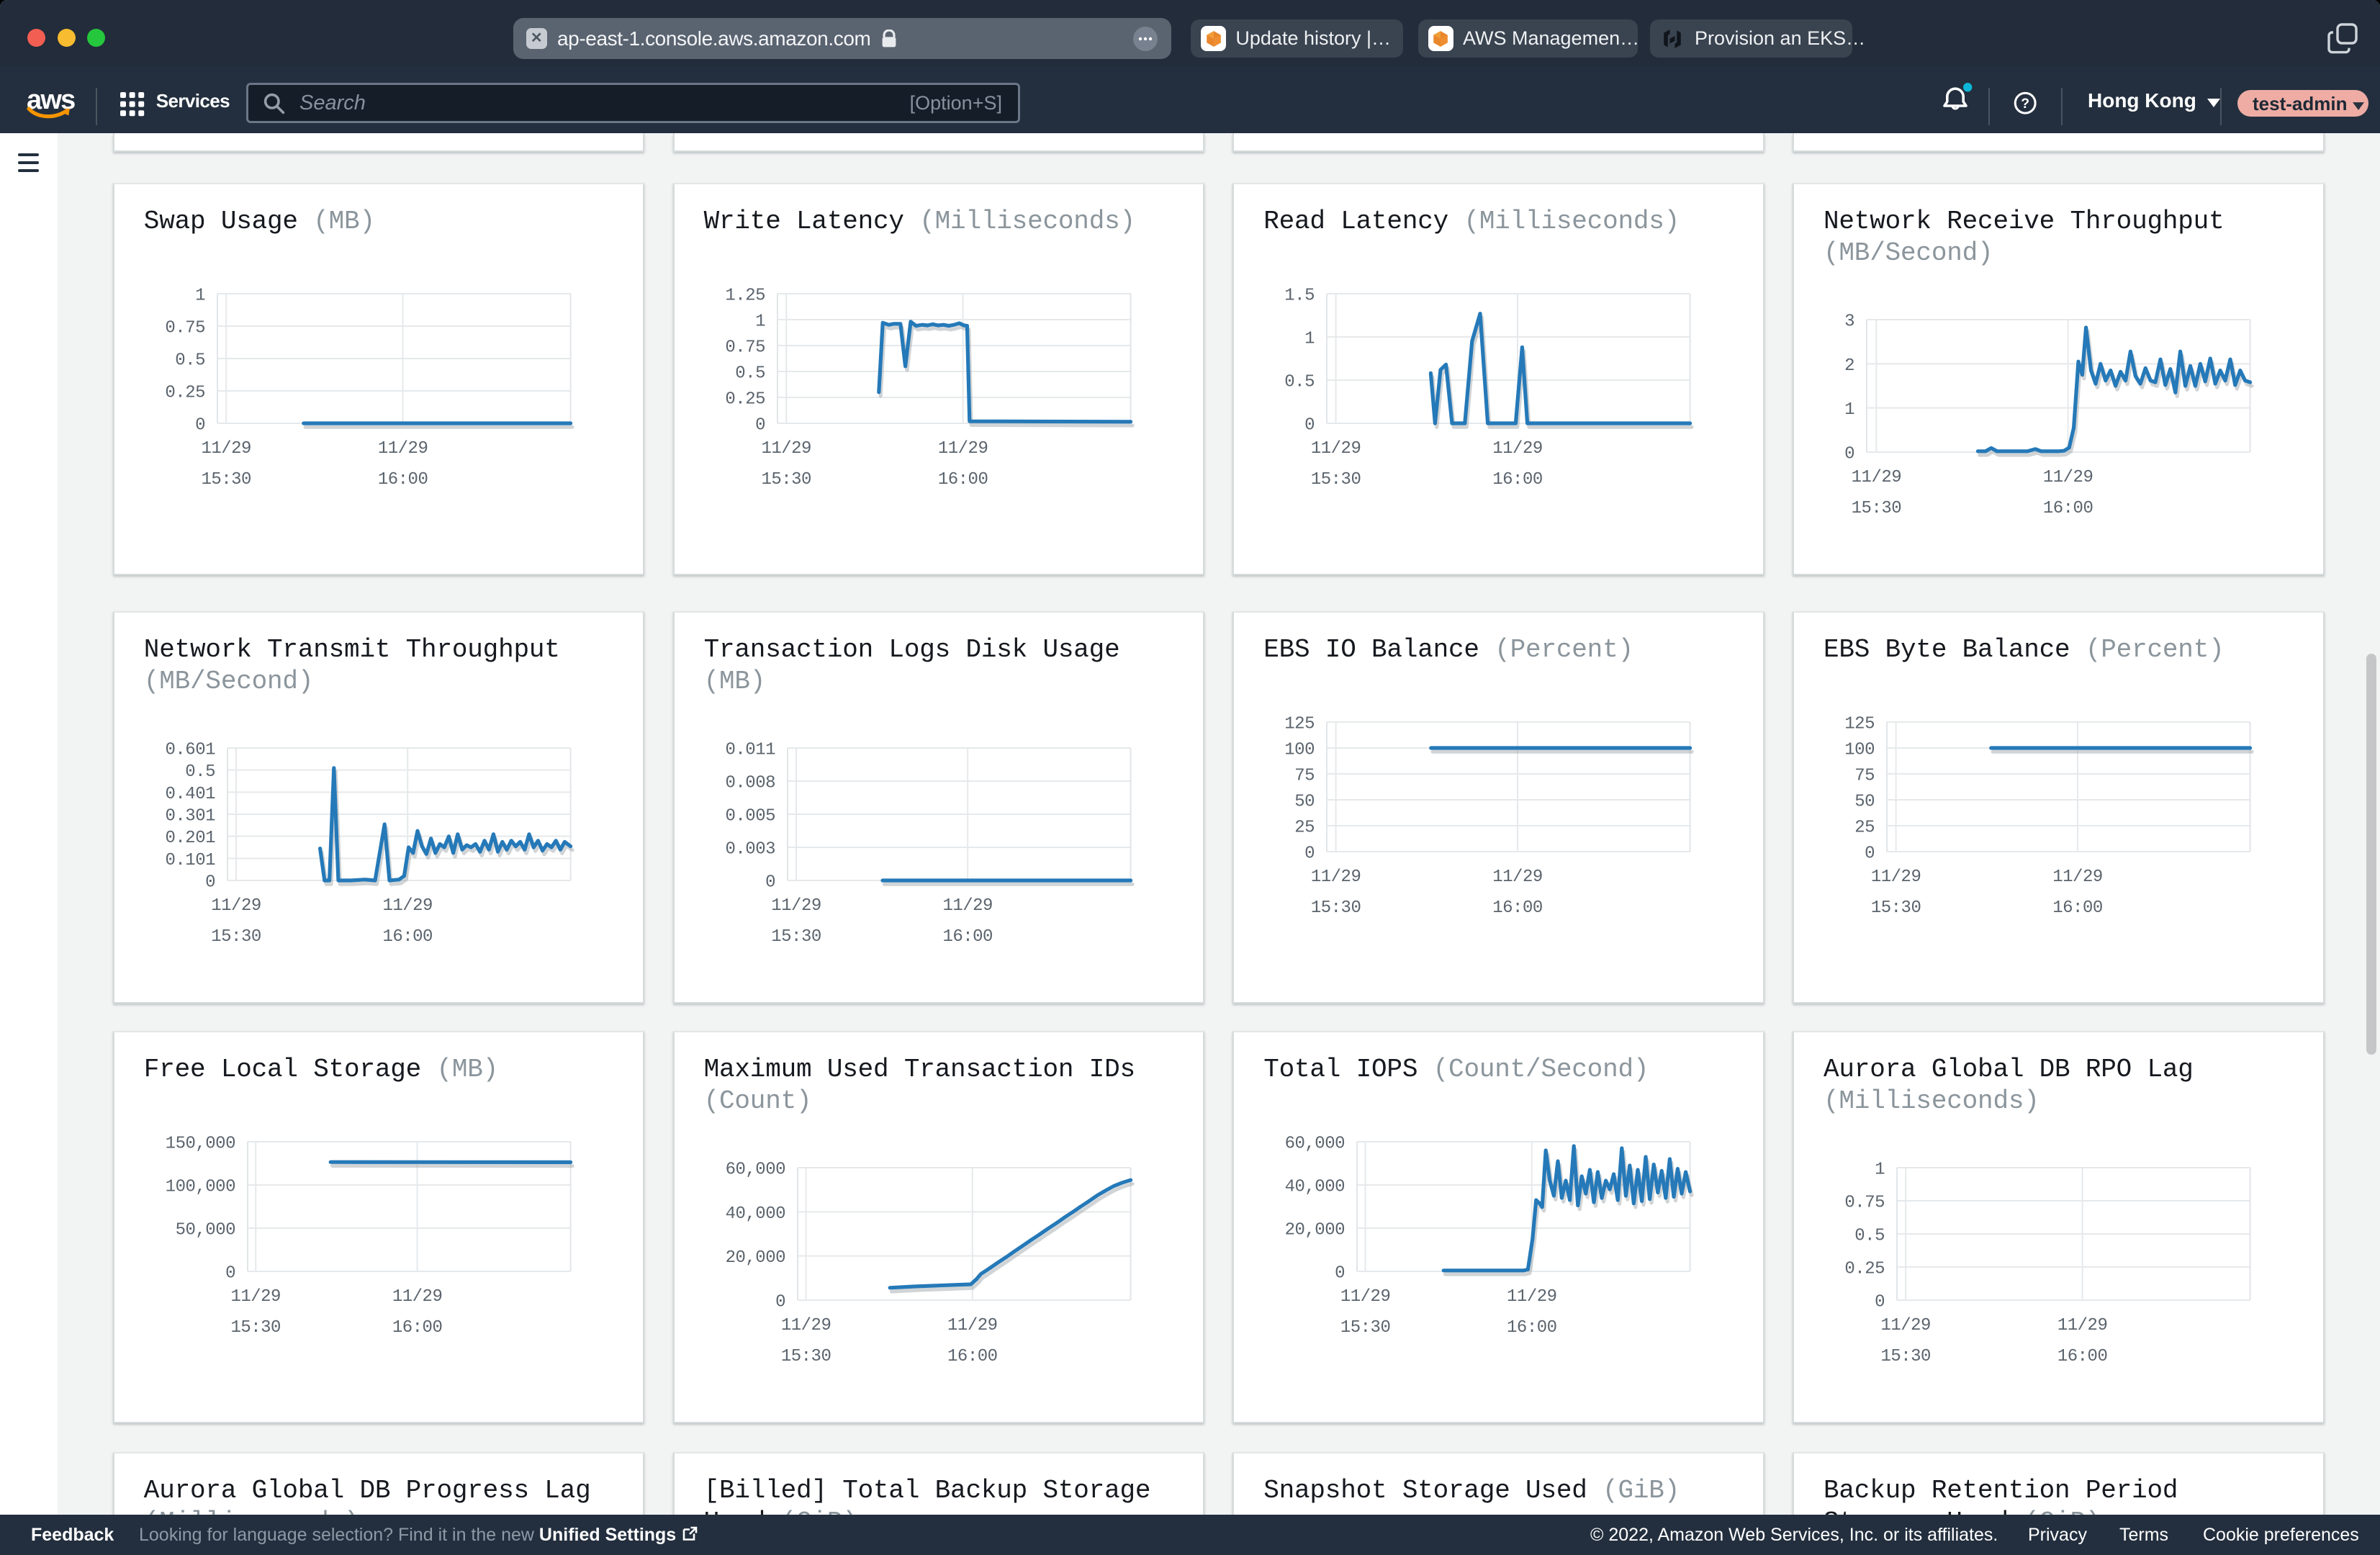  Describe the element at coordinates (1849, 366) in the screenshot. I see `svg-text: 2` at that location.